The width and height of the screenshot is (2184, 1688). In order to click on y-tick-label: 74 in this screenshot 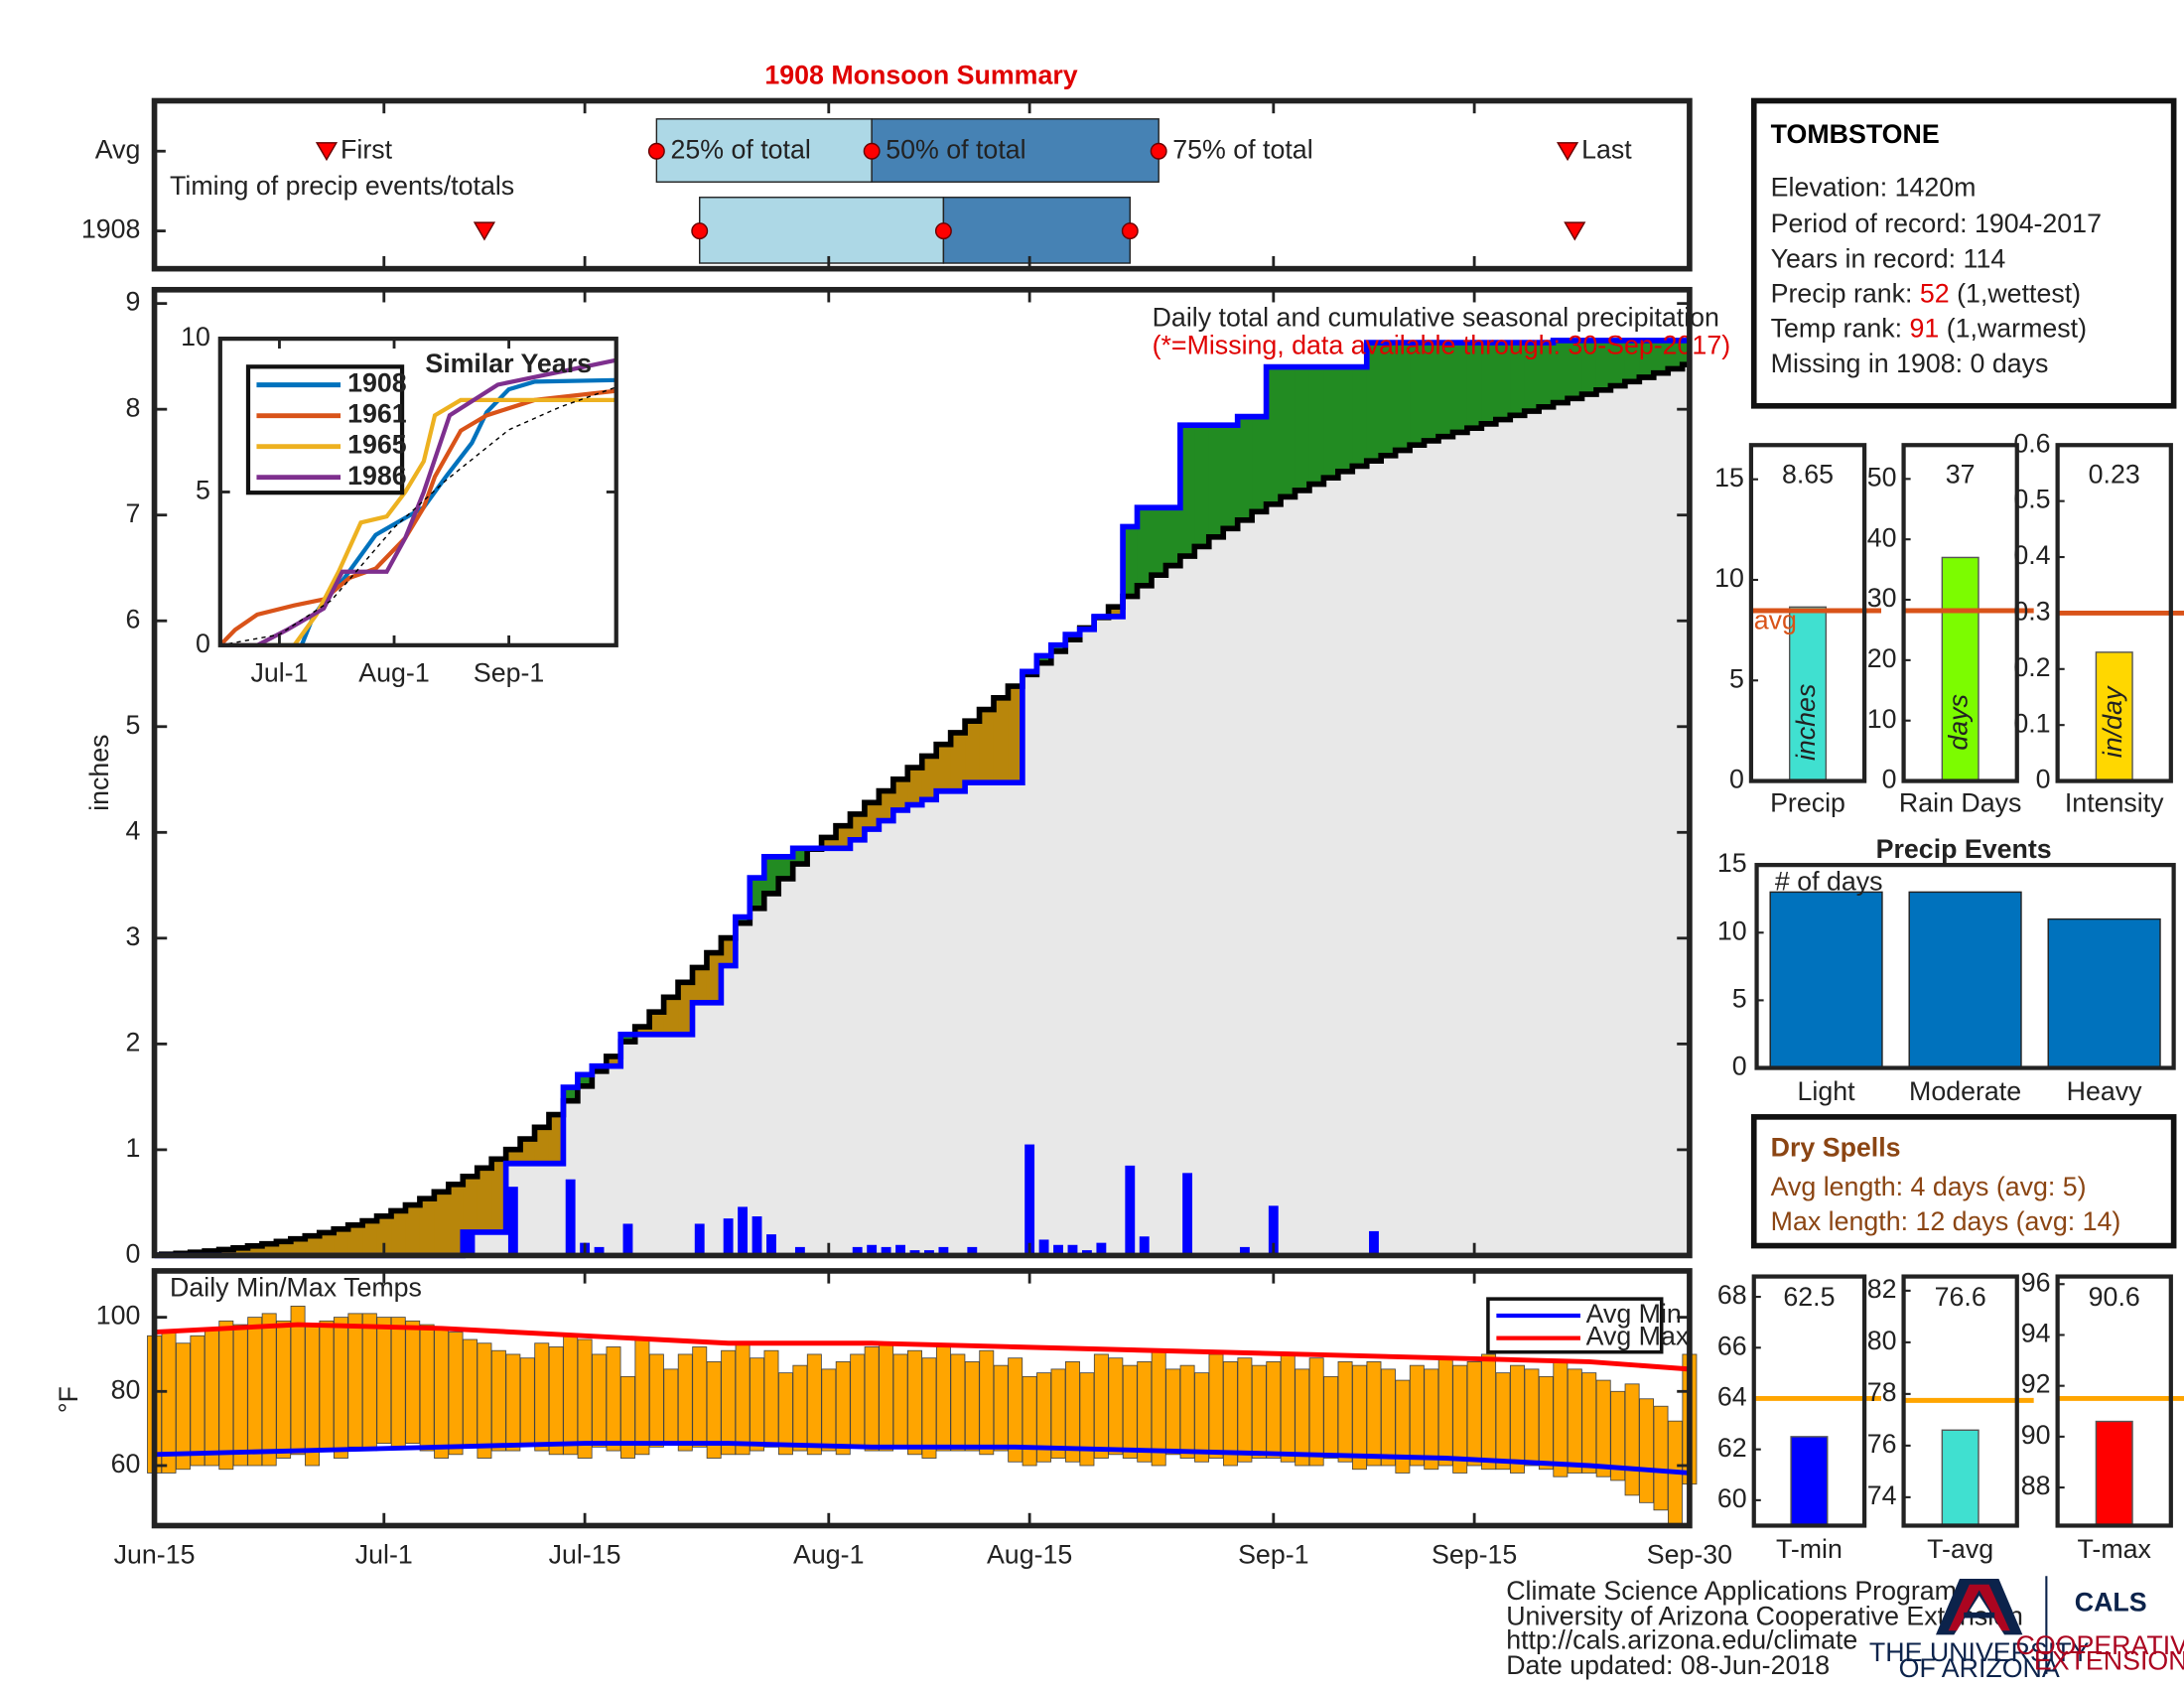, I will do `click(1882, 1495)`.